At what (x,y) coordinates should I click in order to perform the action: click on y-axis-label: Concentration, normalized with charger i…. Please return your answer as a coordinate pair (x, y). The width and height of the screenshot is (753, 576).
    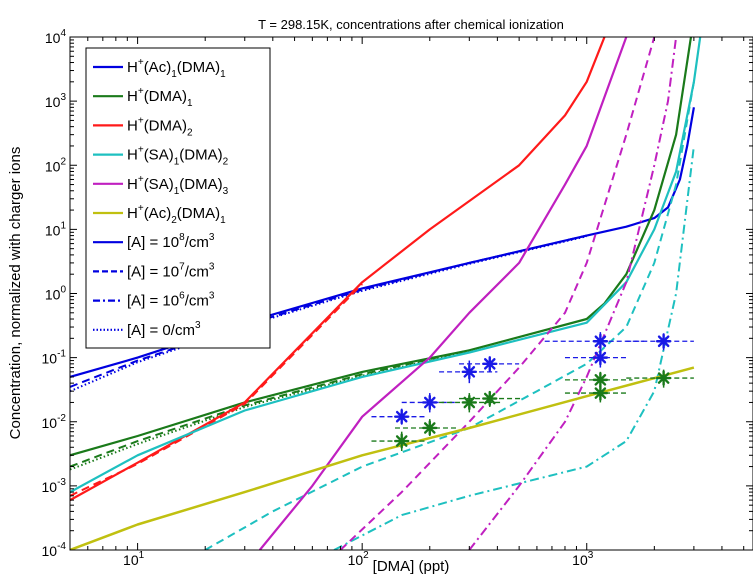
    Looking at the image, I should click on (15, 293).